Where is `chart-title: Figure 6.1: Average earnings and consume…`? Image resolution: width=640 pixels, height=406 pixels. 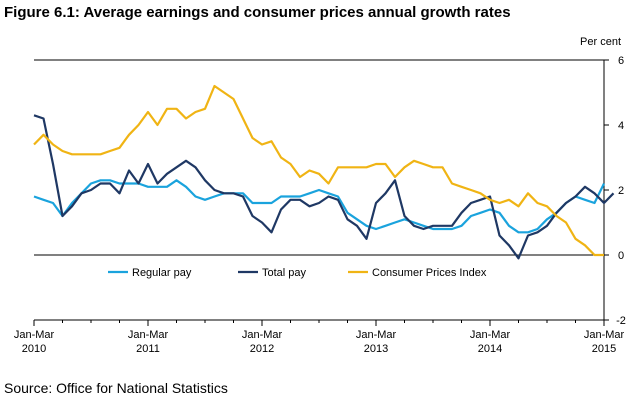 chart-title: Figure 6.1: Average earnings and consume… is located at coordinates (257, 12).